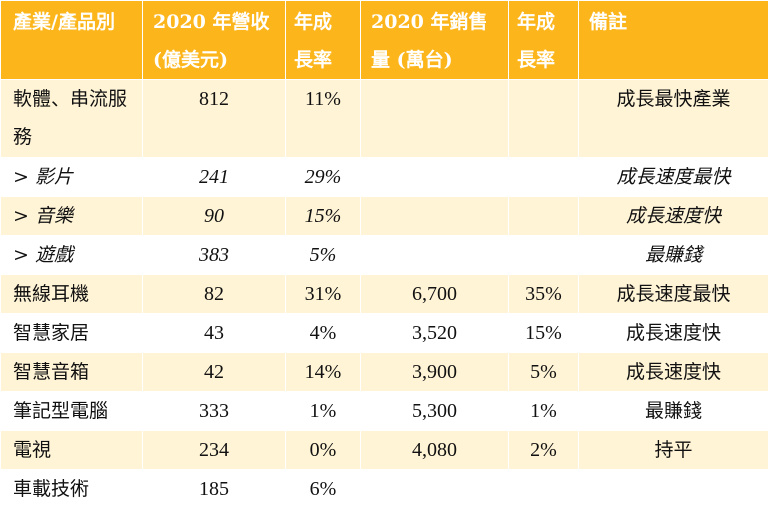  I want to click on table-row: 電視 234 0% 4,080 2% 持平, so click(384, 450).